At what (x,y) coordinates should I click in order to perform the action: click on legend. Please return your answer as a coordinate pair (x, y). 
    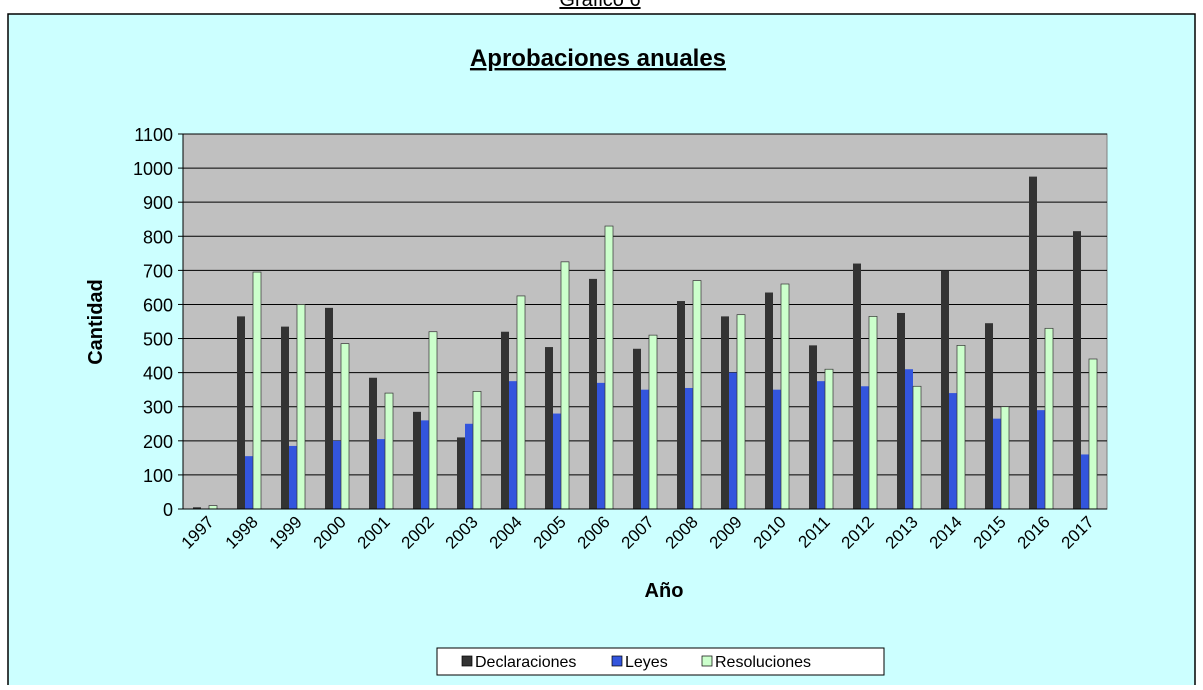
    Looking at the image, I should click on (660, 661).